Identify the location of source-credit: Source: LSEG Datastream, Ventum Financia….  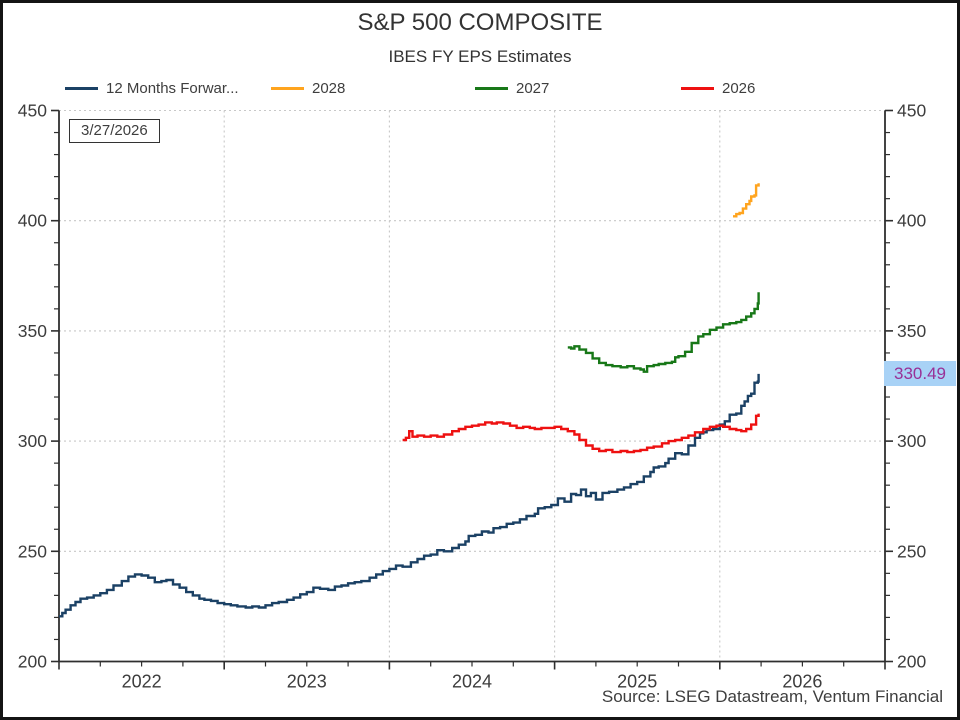
(772, 696).